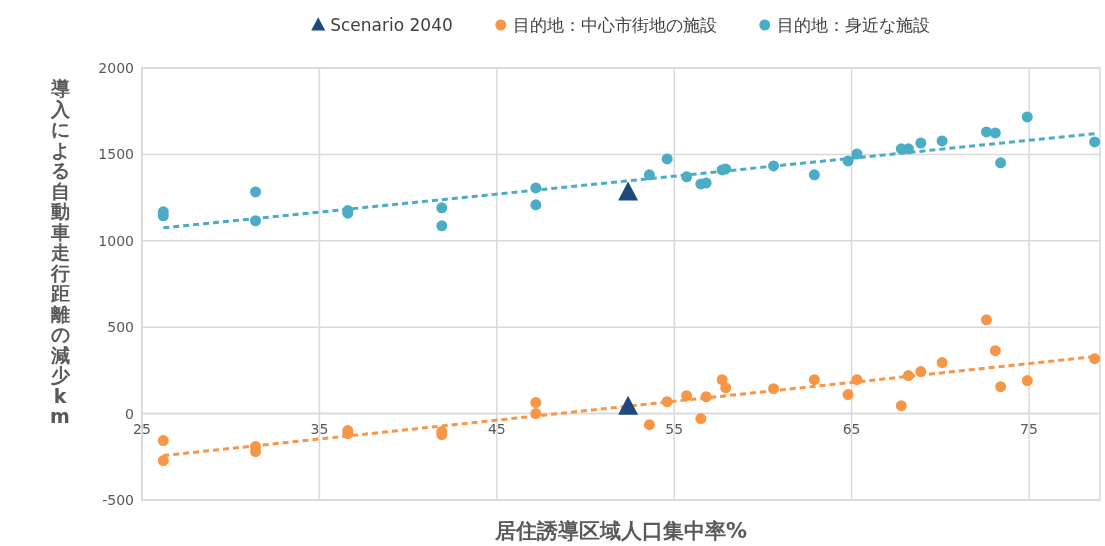 The width and height of the screenshot is (1105, 546). I want to click on y-tick-label: 1500, so click(116, 154).